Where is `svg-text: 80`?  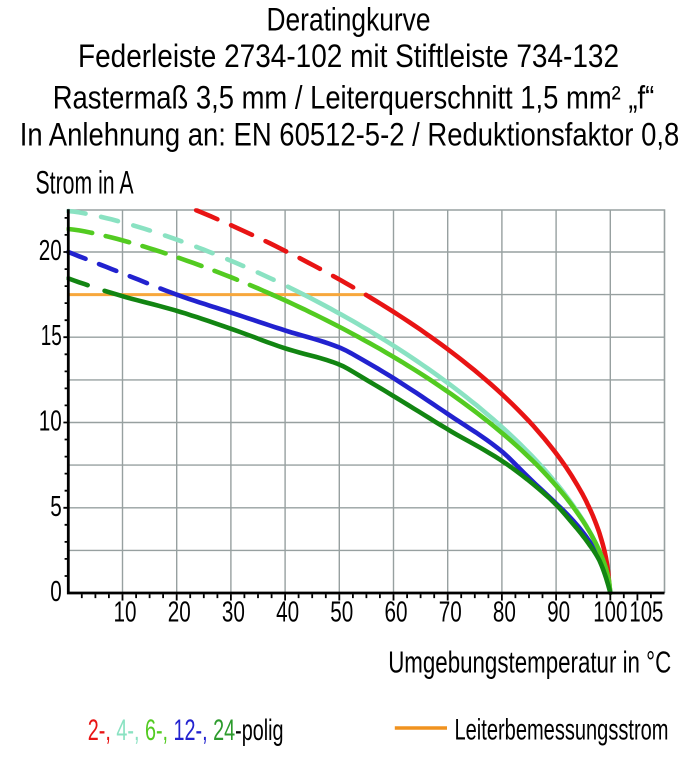
svg-text: 80 is located at coordinates (504, 612).